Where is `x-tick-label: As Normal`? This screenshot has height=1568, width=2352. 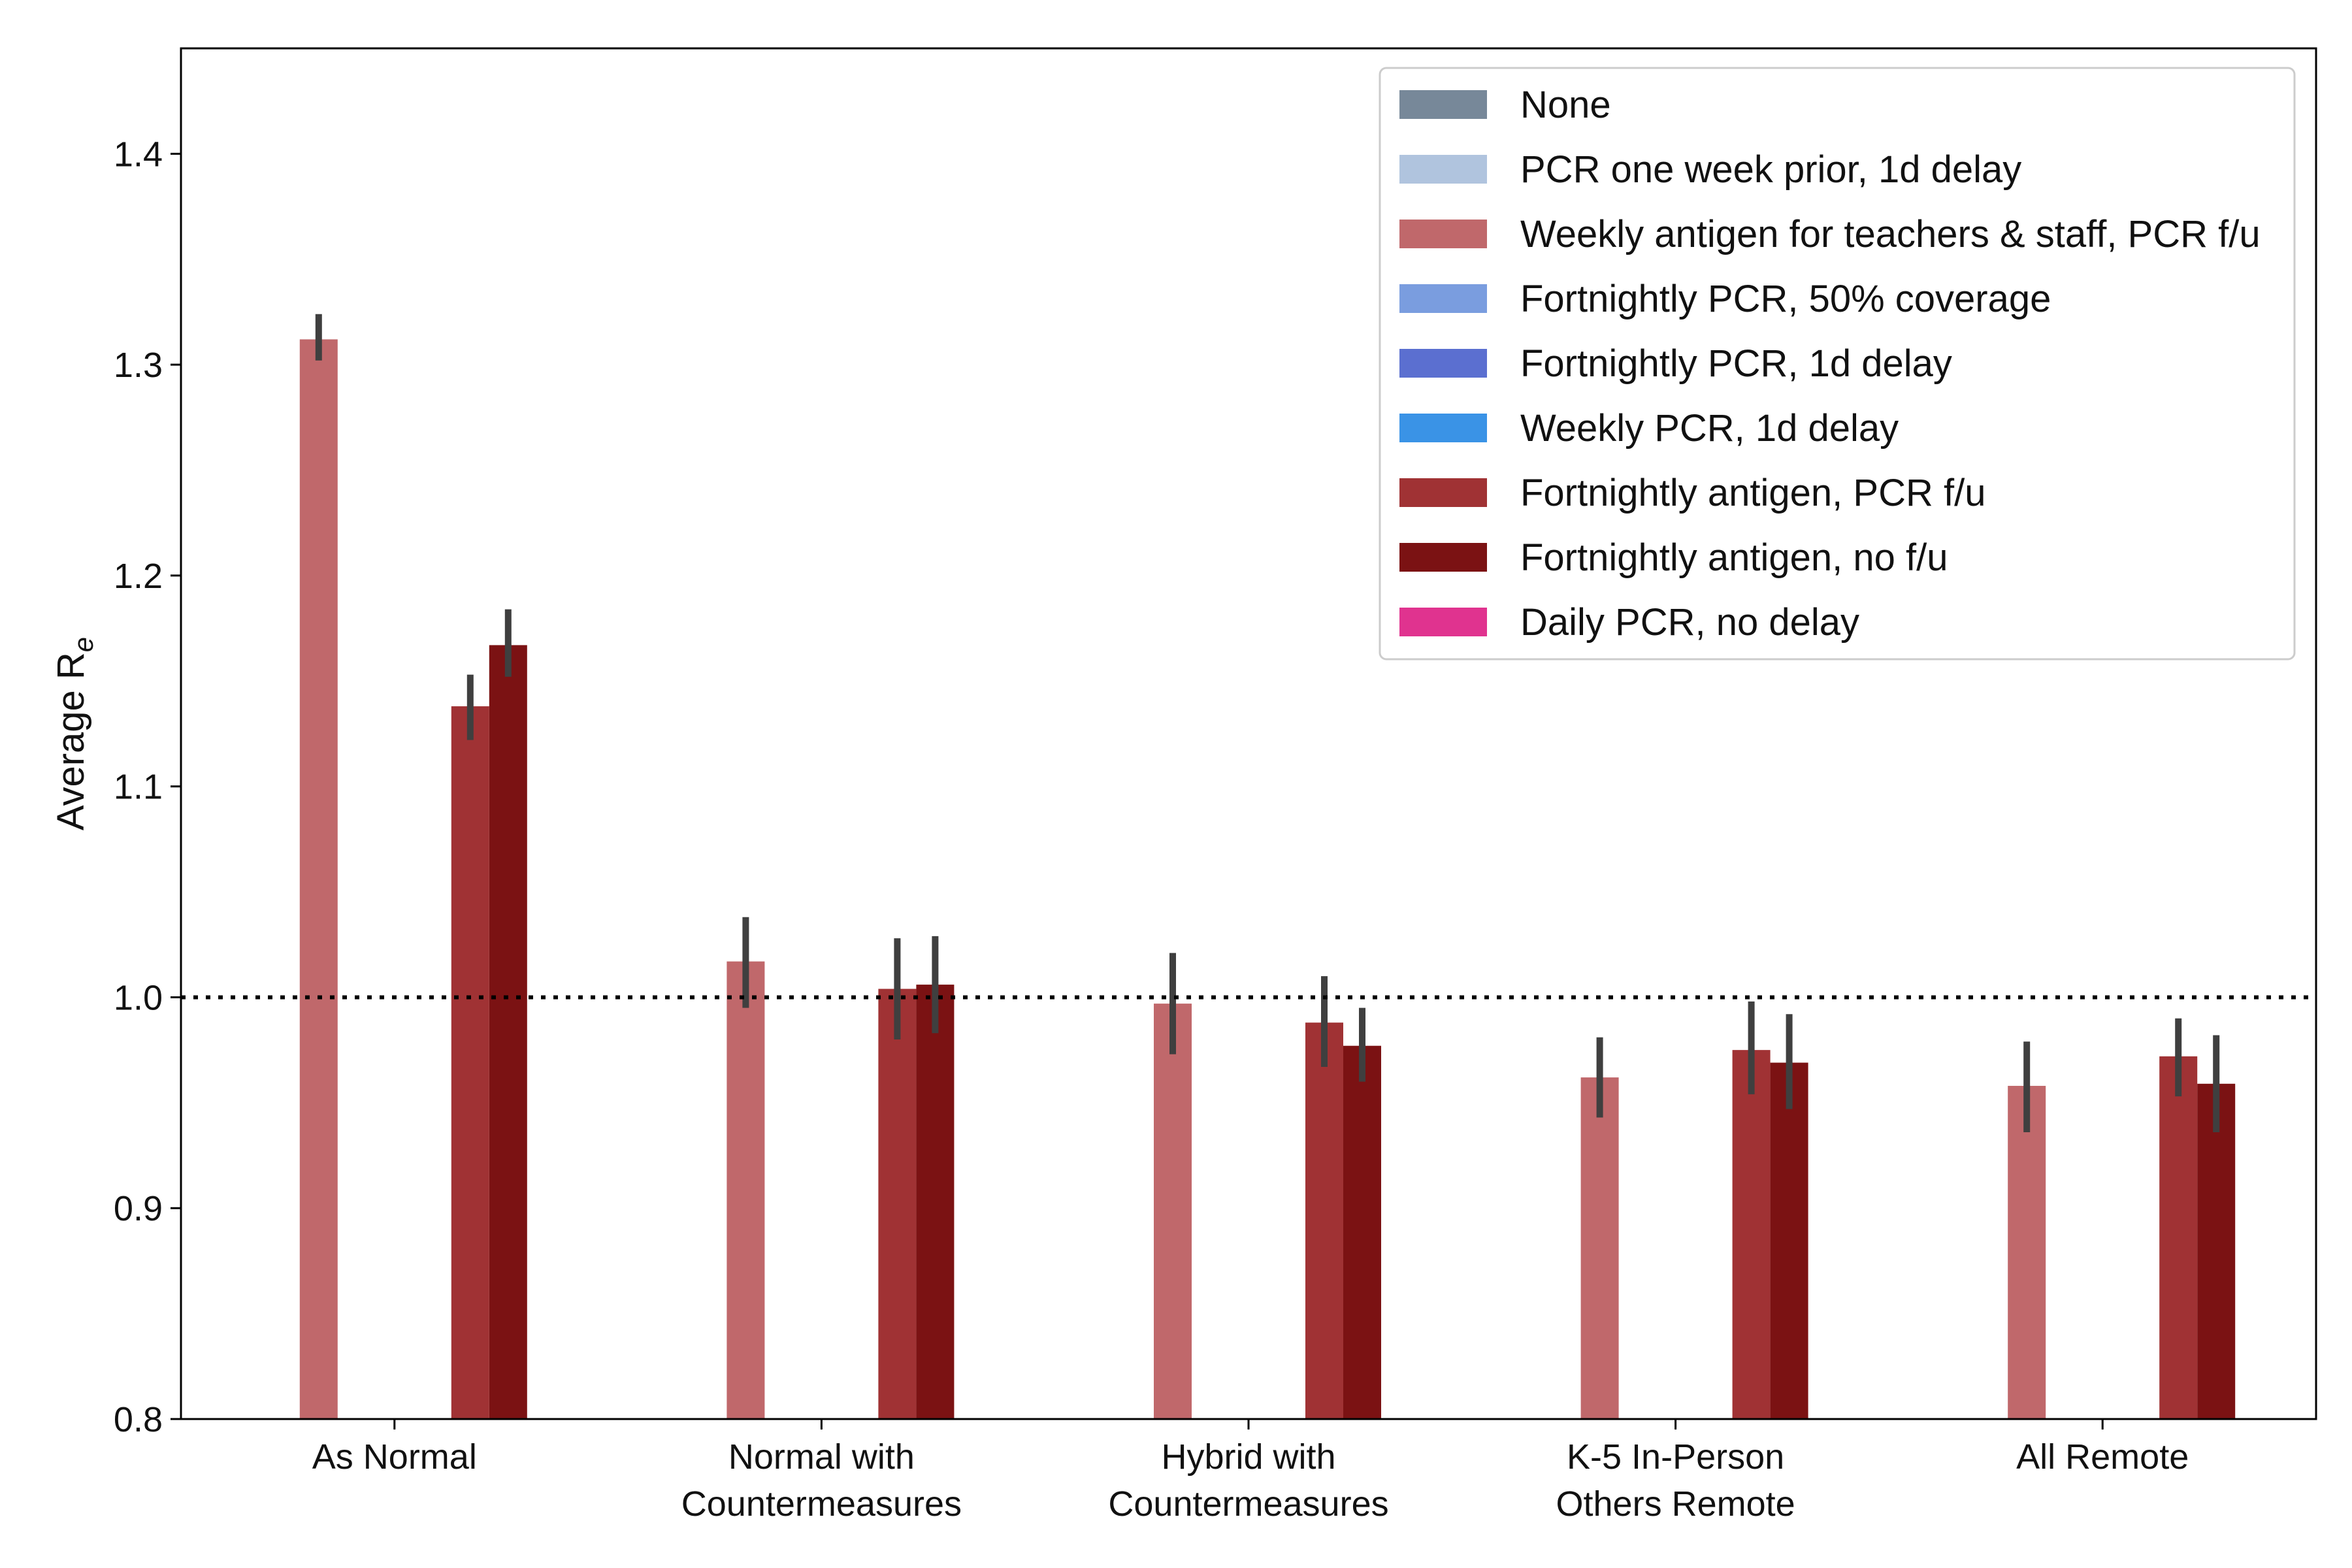
x-tick-label: As Normal is located at coordinates (394, 1457).